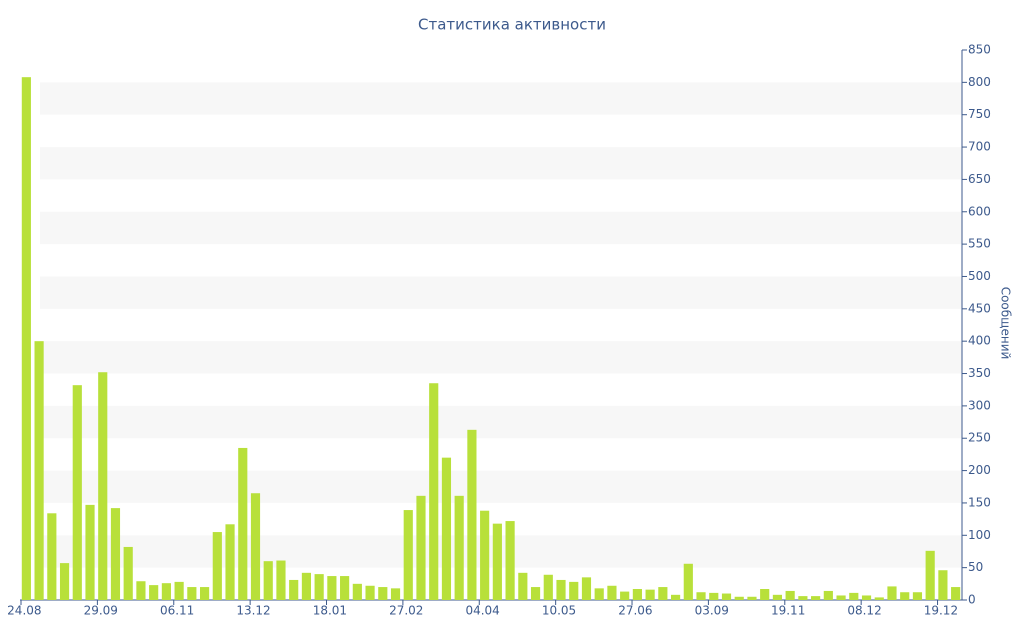 The width and height of the screenshot is (1024, 640). I want to click on y-tick-label: 650, so click(979, 179).